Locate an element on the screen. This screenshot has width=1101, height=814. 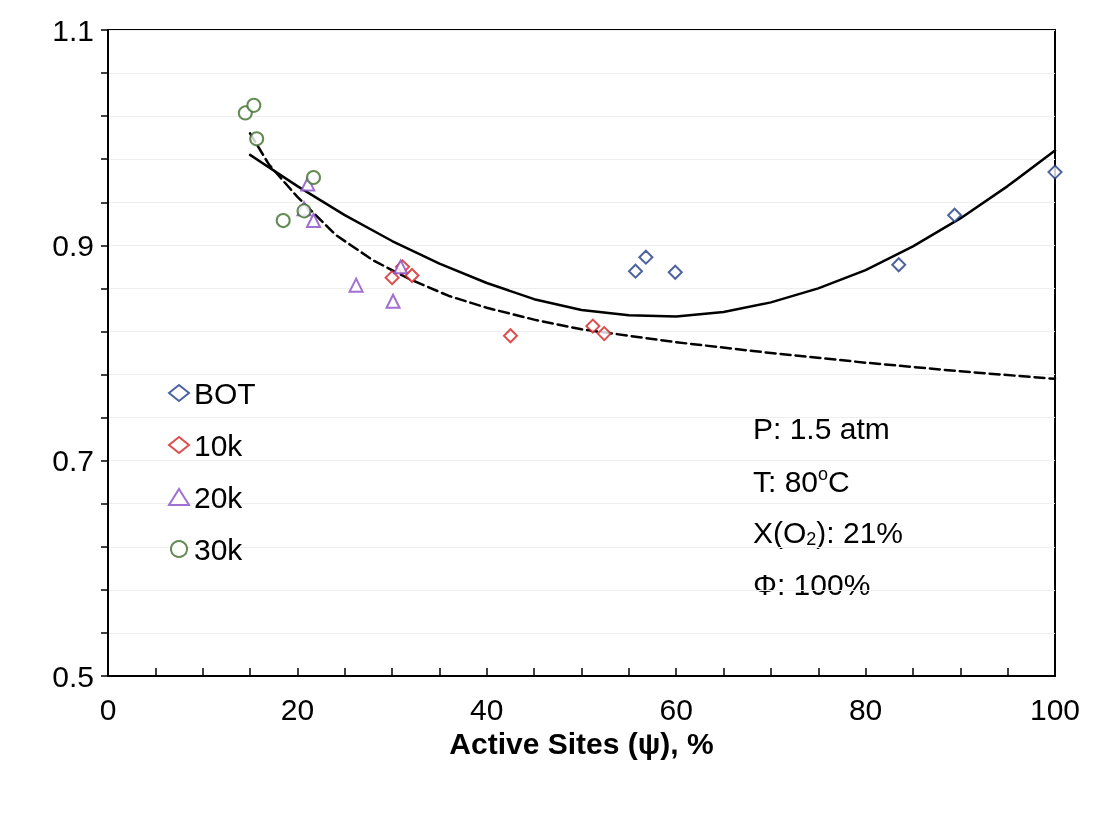
annotation: P: 1.5 atm is located at coordinates (821, 428).